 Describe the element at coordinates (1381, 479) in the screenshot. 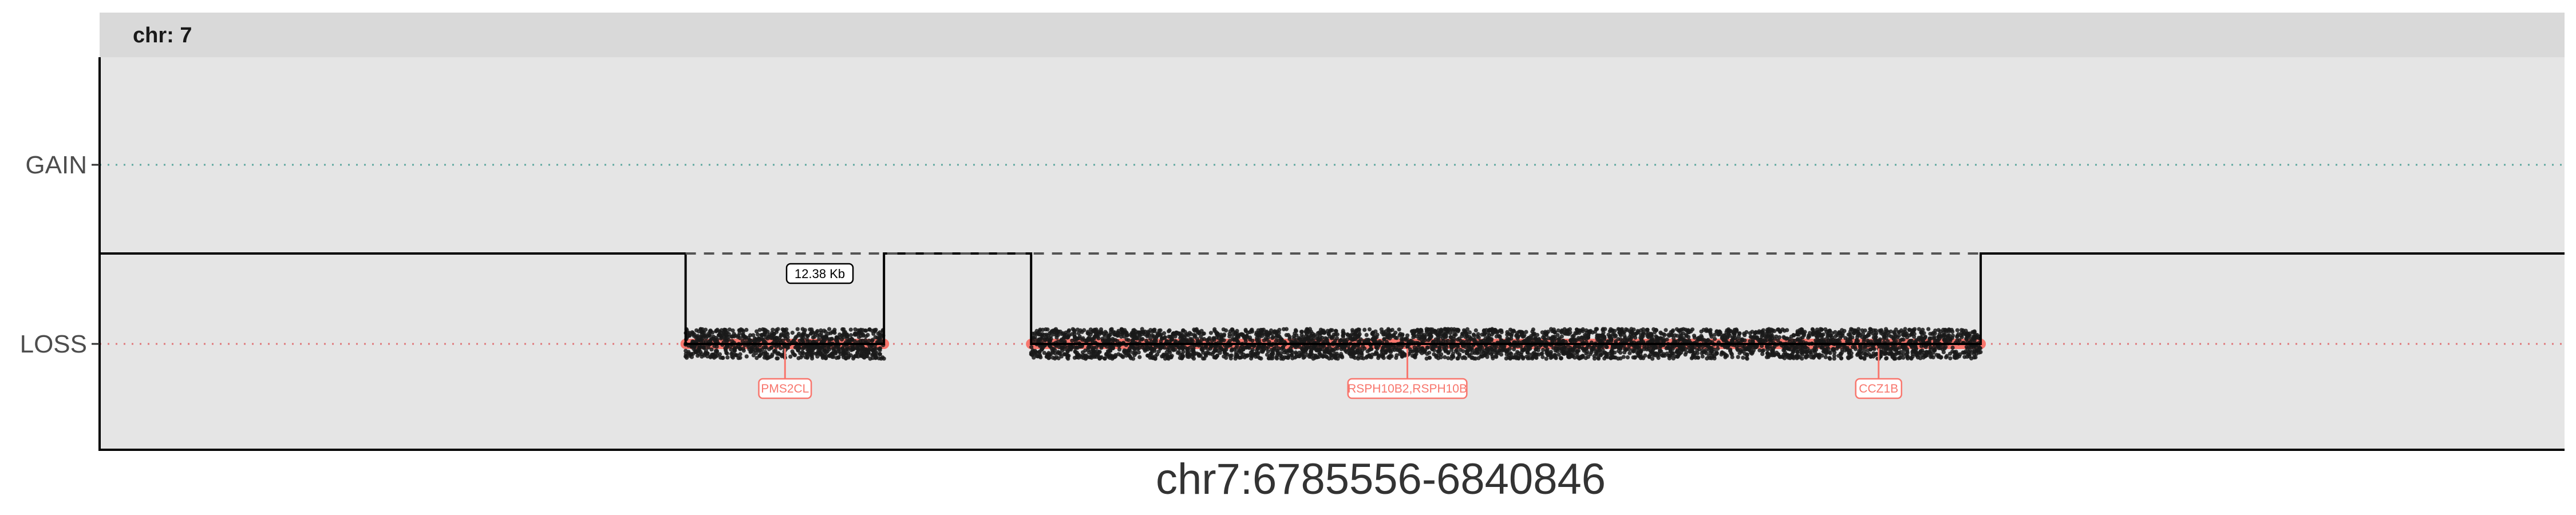

I see `x-axis-label: chr7:6785556-6840846` at that location.